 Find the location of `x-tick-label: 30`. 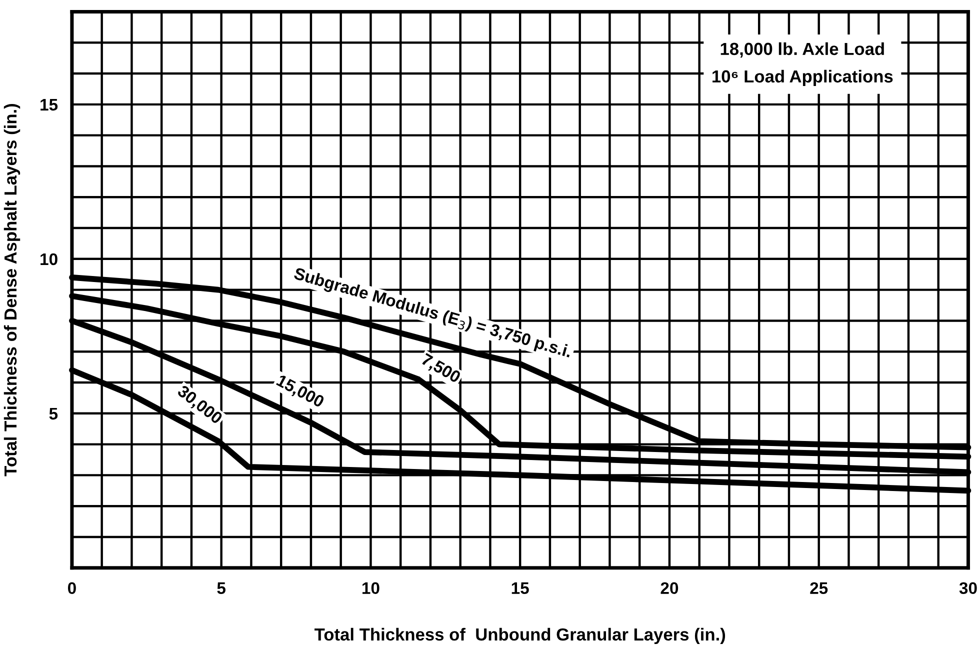

x-tick-label: 30 is located at coordinates (968, 588).